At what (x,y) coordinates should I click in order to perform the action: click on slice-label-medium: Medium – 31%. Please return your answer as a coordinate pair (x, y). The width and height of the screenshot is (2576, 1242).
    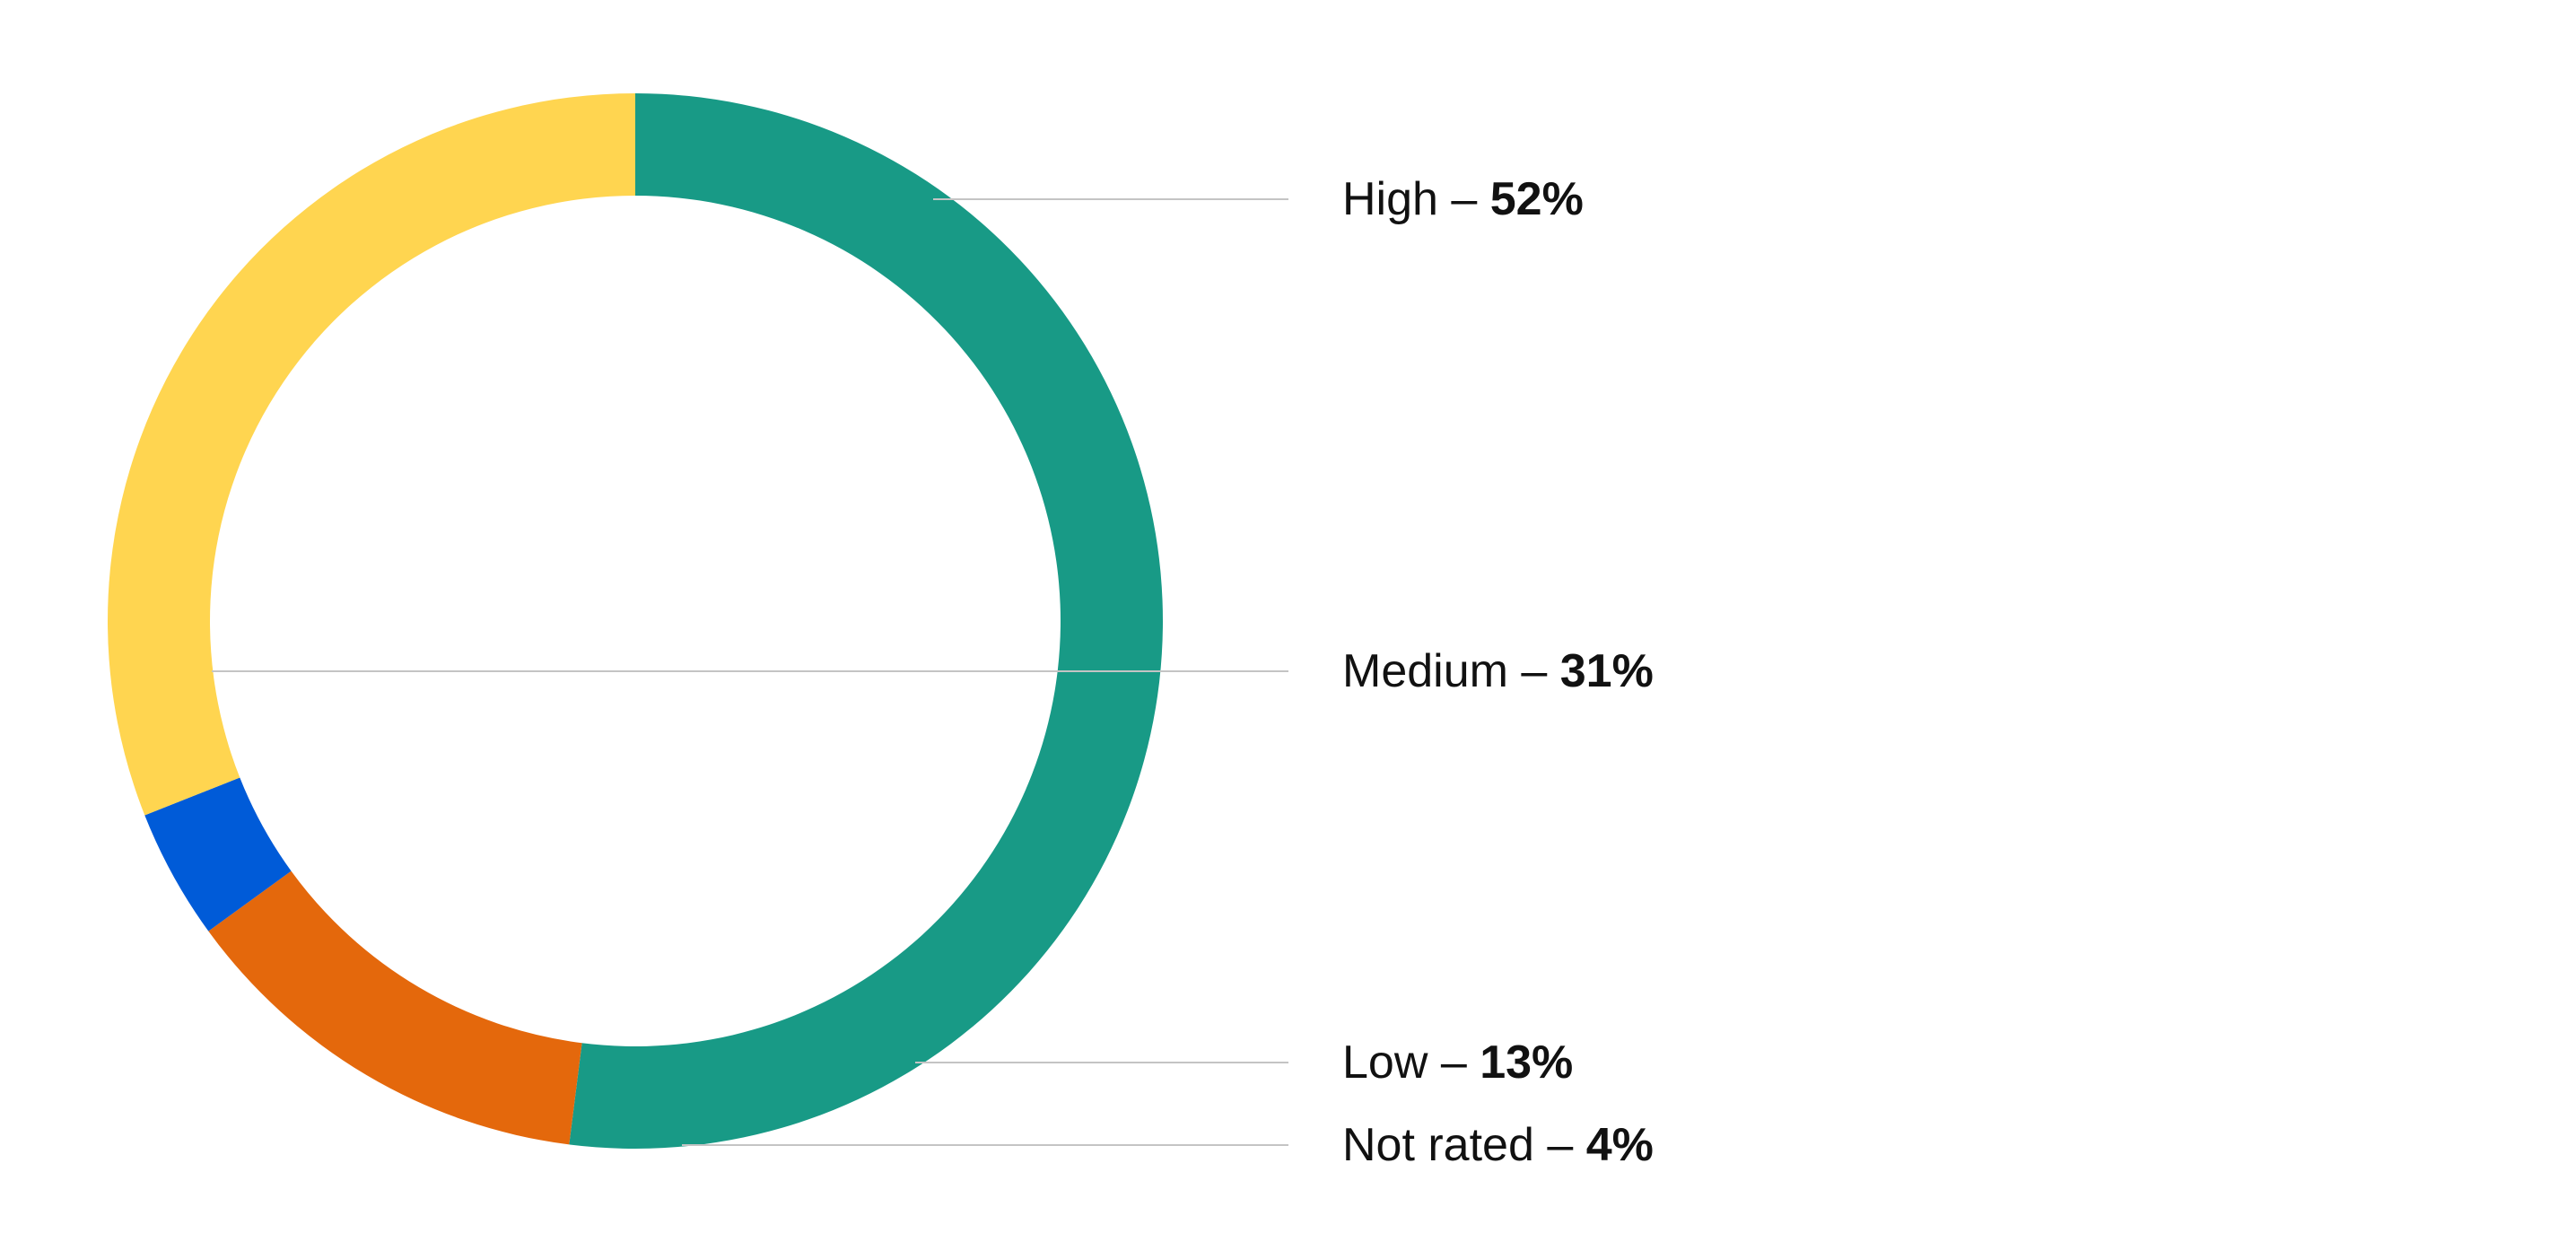
    Looking at the image, I should click on (1498, 671).